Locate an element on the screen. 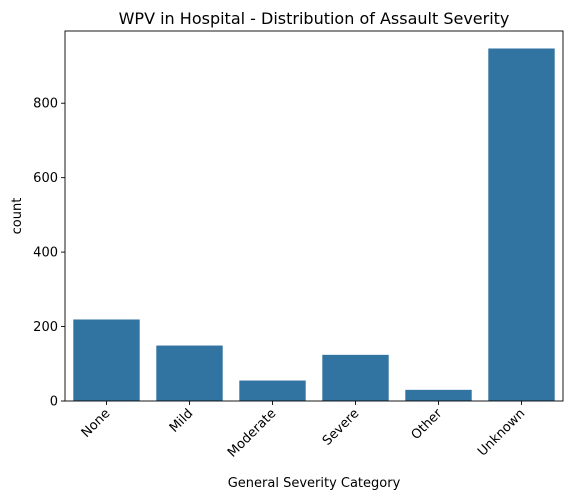  y-axis-label: count is located at coordinates (17, 216).